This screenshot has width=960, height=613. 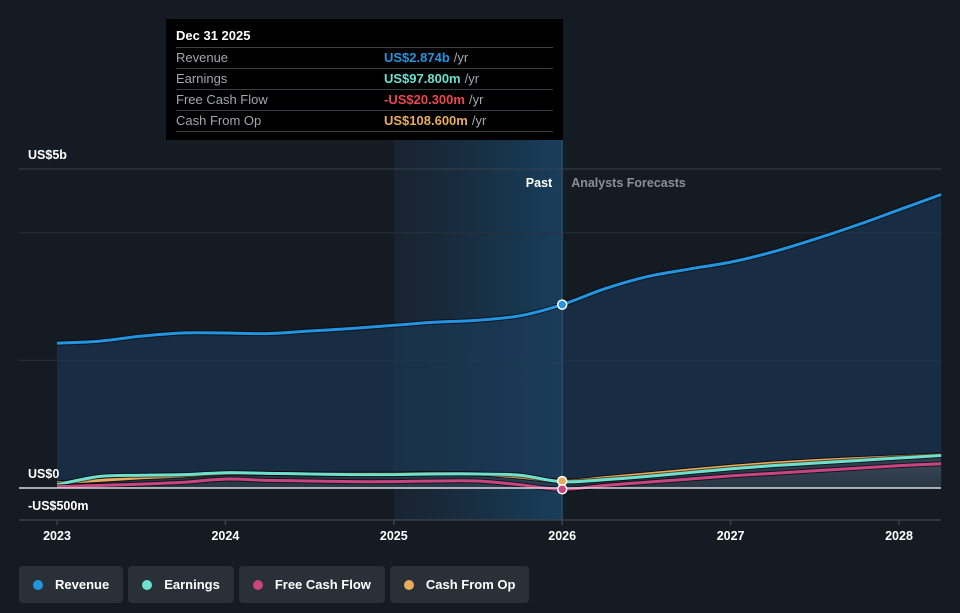 I want to click on tooltip-value: -US$20.300m, so click(x=424, y=99).